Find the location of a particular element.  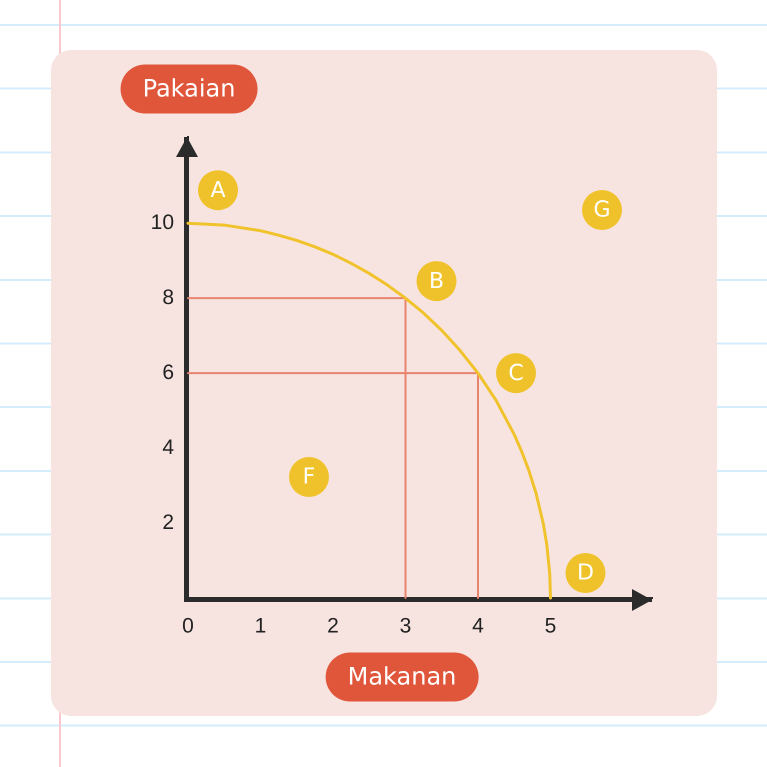

y-tick-label: 4 is located at coordinates (168, 447).